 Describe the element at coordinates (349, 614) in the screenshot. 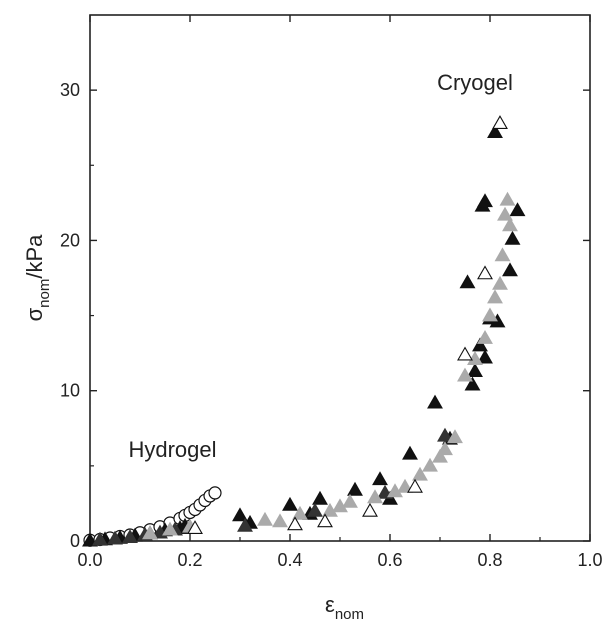

I see `x-axis-subscript: nom` at that location.